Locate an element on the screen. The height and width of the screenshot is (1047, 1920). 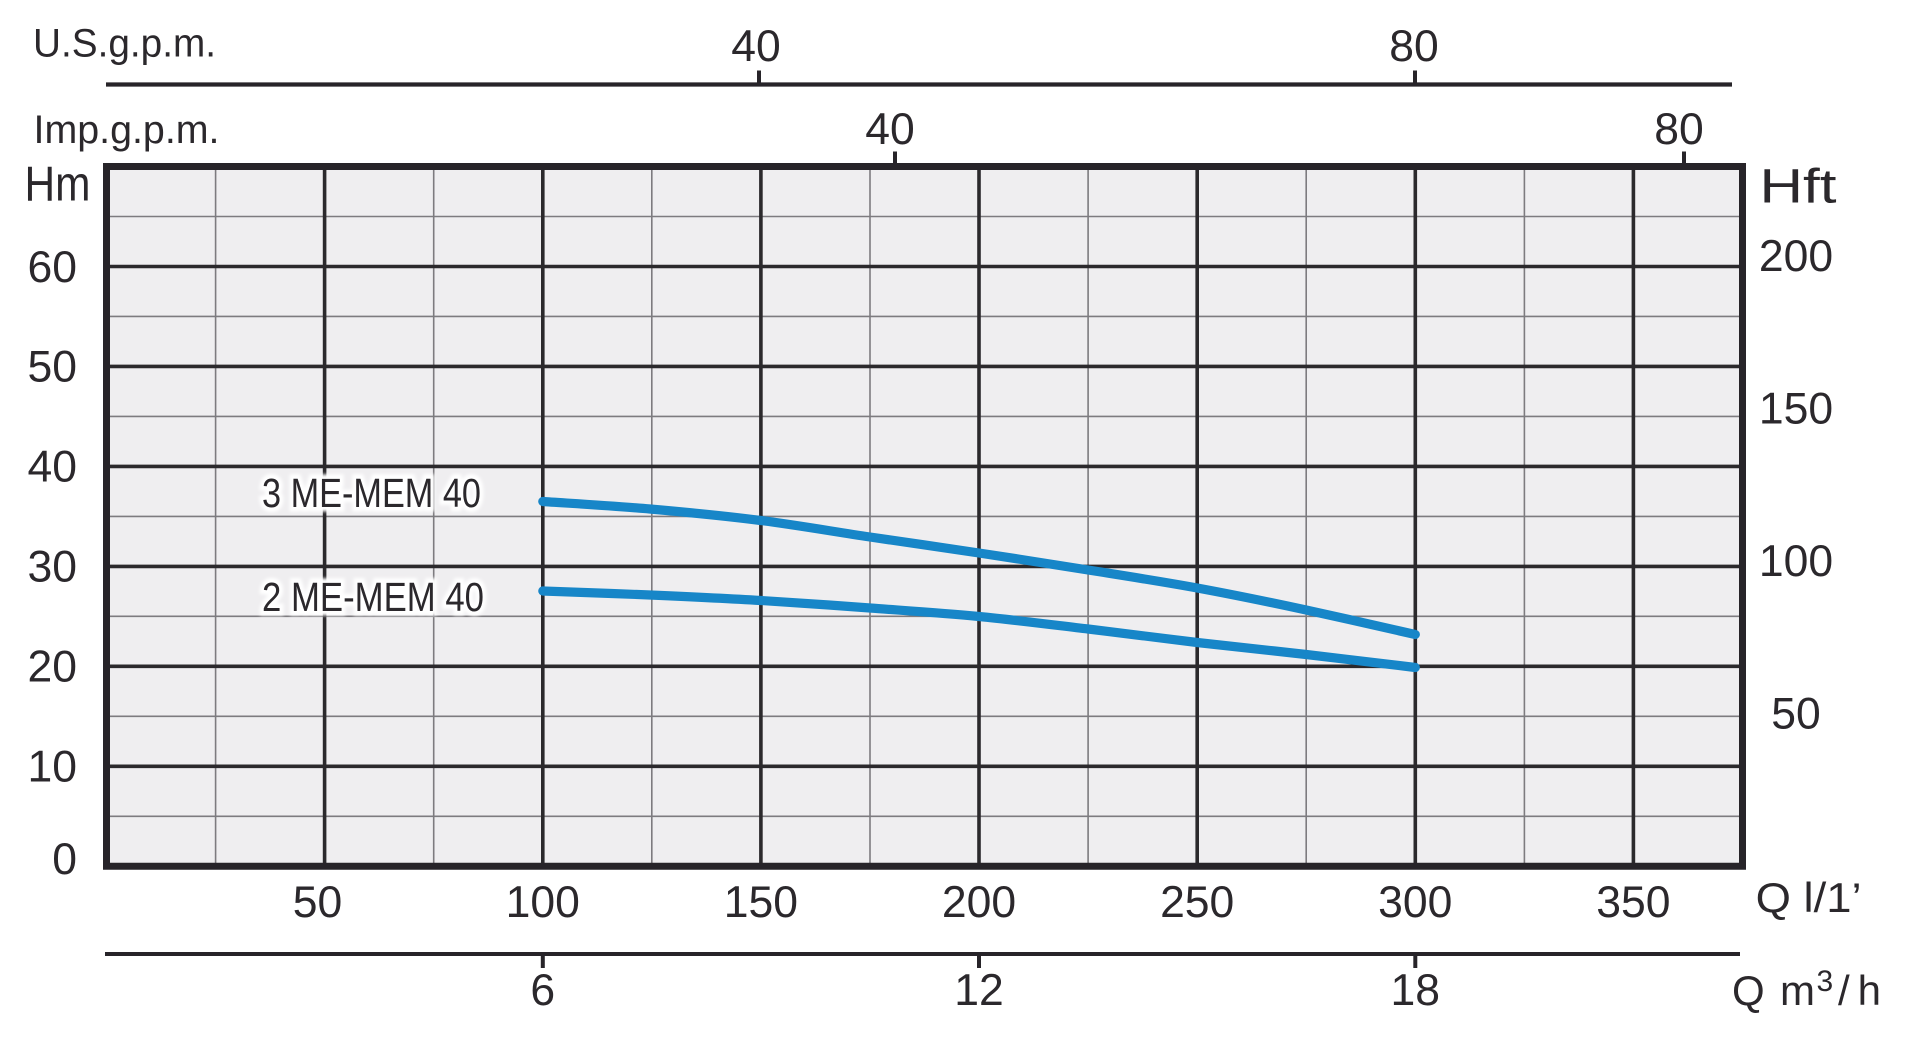
svg-text: 3 is located at coordinates (1825, 981).